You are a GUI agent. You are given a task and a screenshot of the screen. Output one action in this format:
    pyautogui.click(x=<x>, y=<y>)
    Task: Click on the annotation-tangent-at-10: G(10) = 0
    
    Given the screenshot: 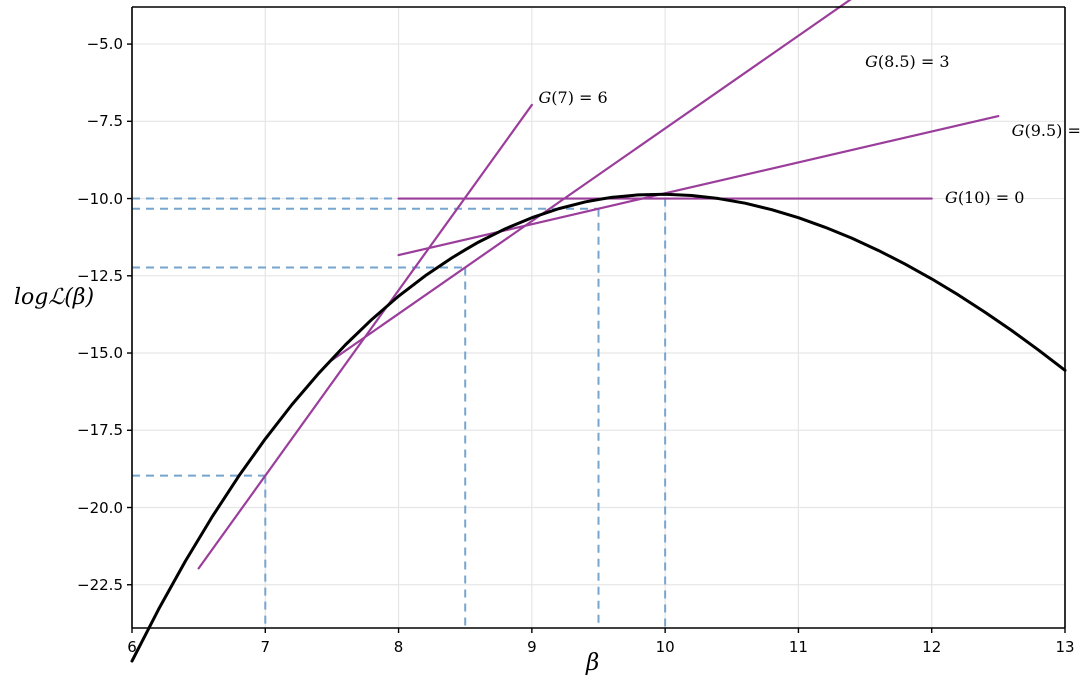 What is the action you would take?
    pyautogui.click(x=985, y=197)
    